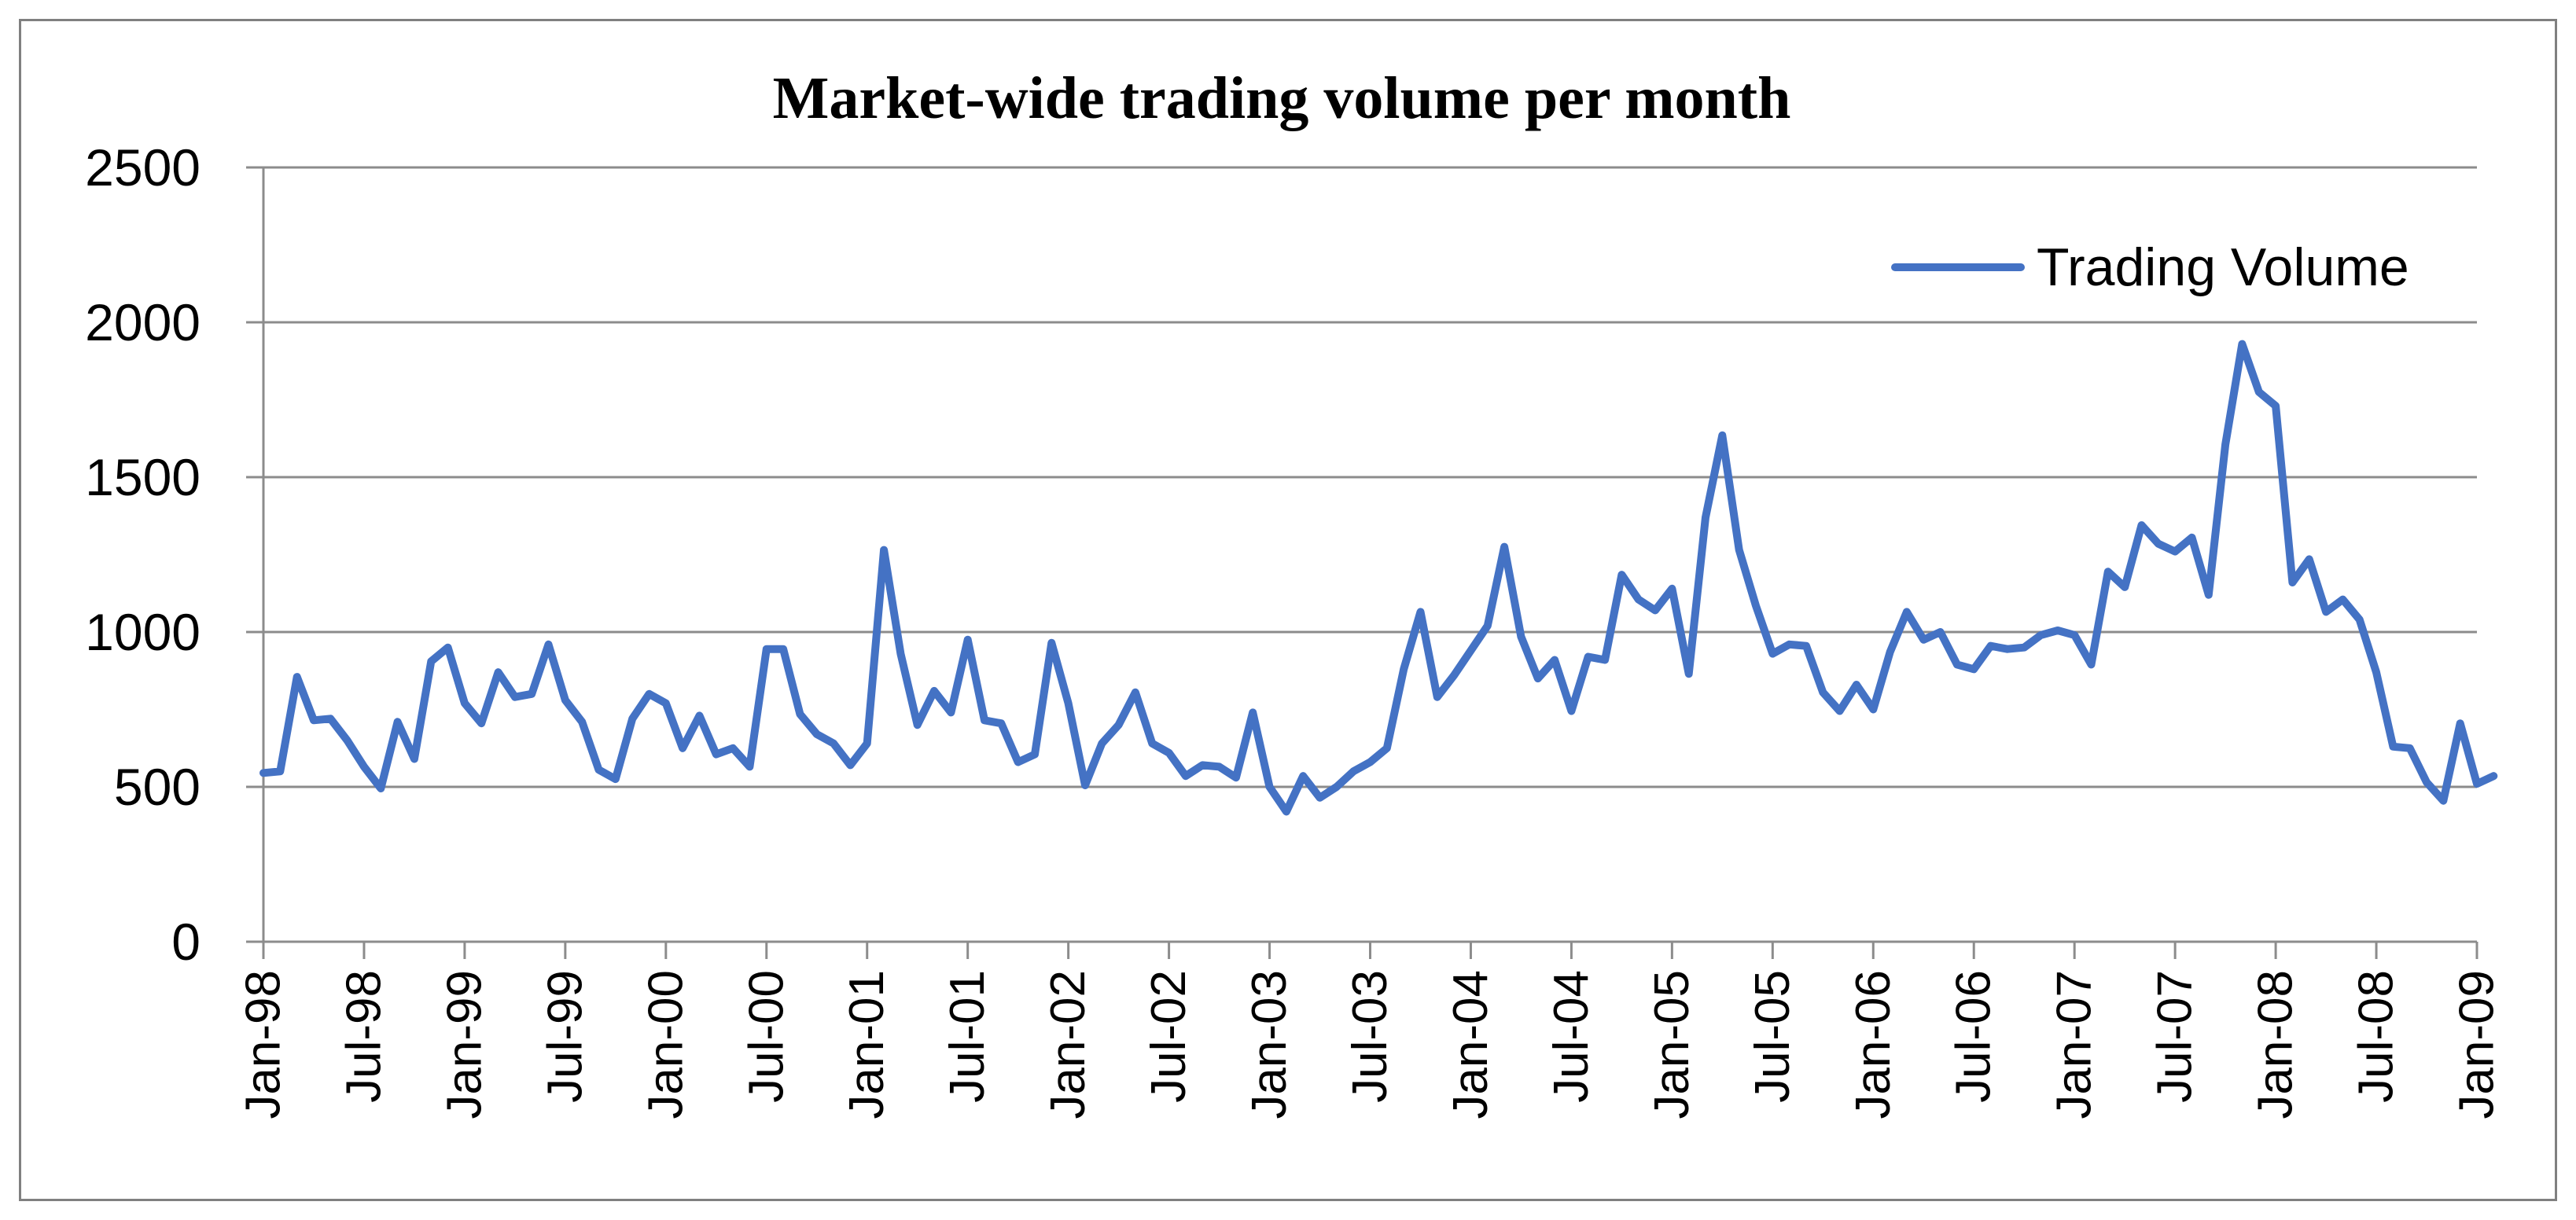  Describe the element at coordinates (1773, 1036) in the screenshot. I see `x-tick-label-jul-05: Jul-05` at that location.